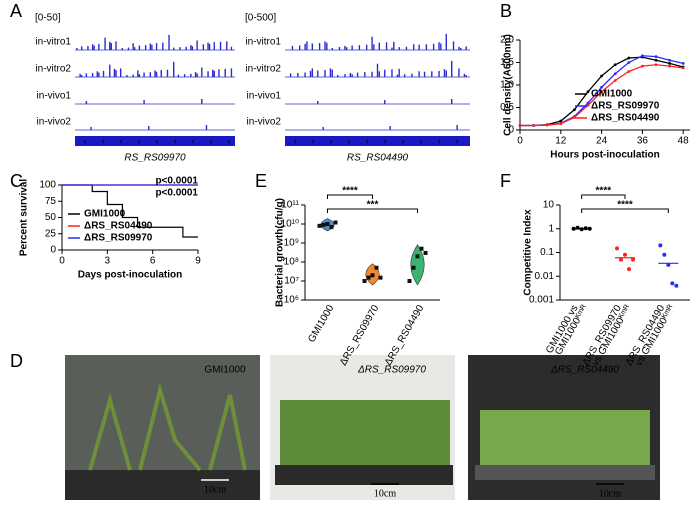 Image resolution: width=696 pixels, height=507 pixels. I want to click on gene-name: RS_RS04490, so click(378, 158).